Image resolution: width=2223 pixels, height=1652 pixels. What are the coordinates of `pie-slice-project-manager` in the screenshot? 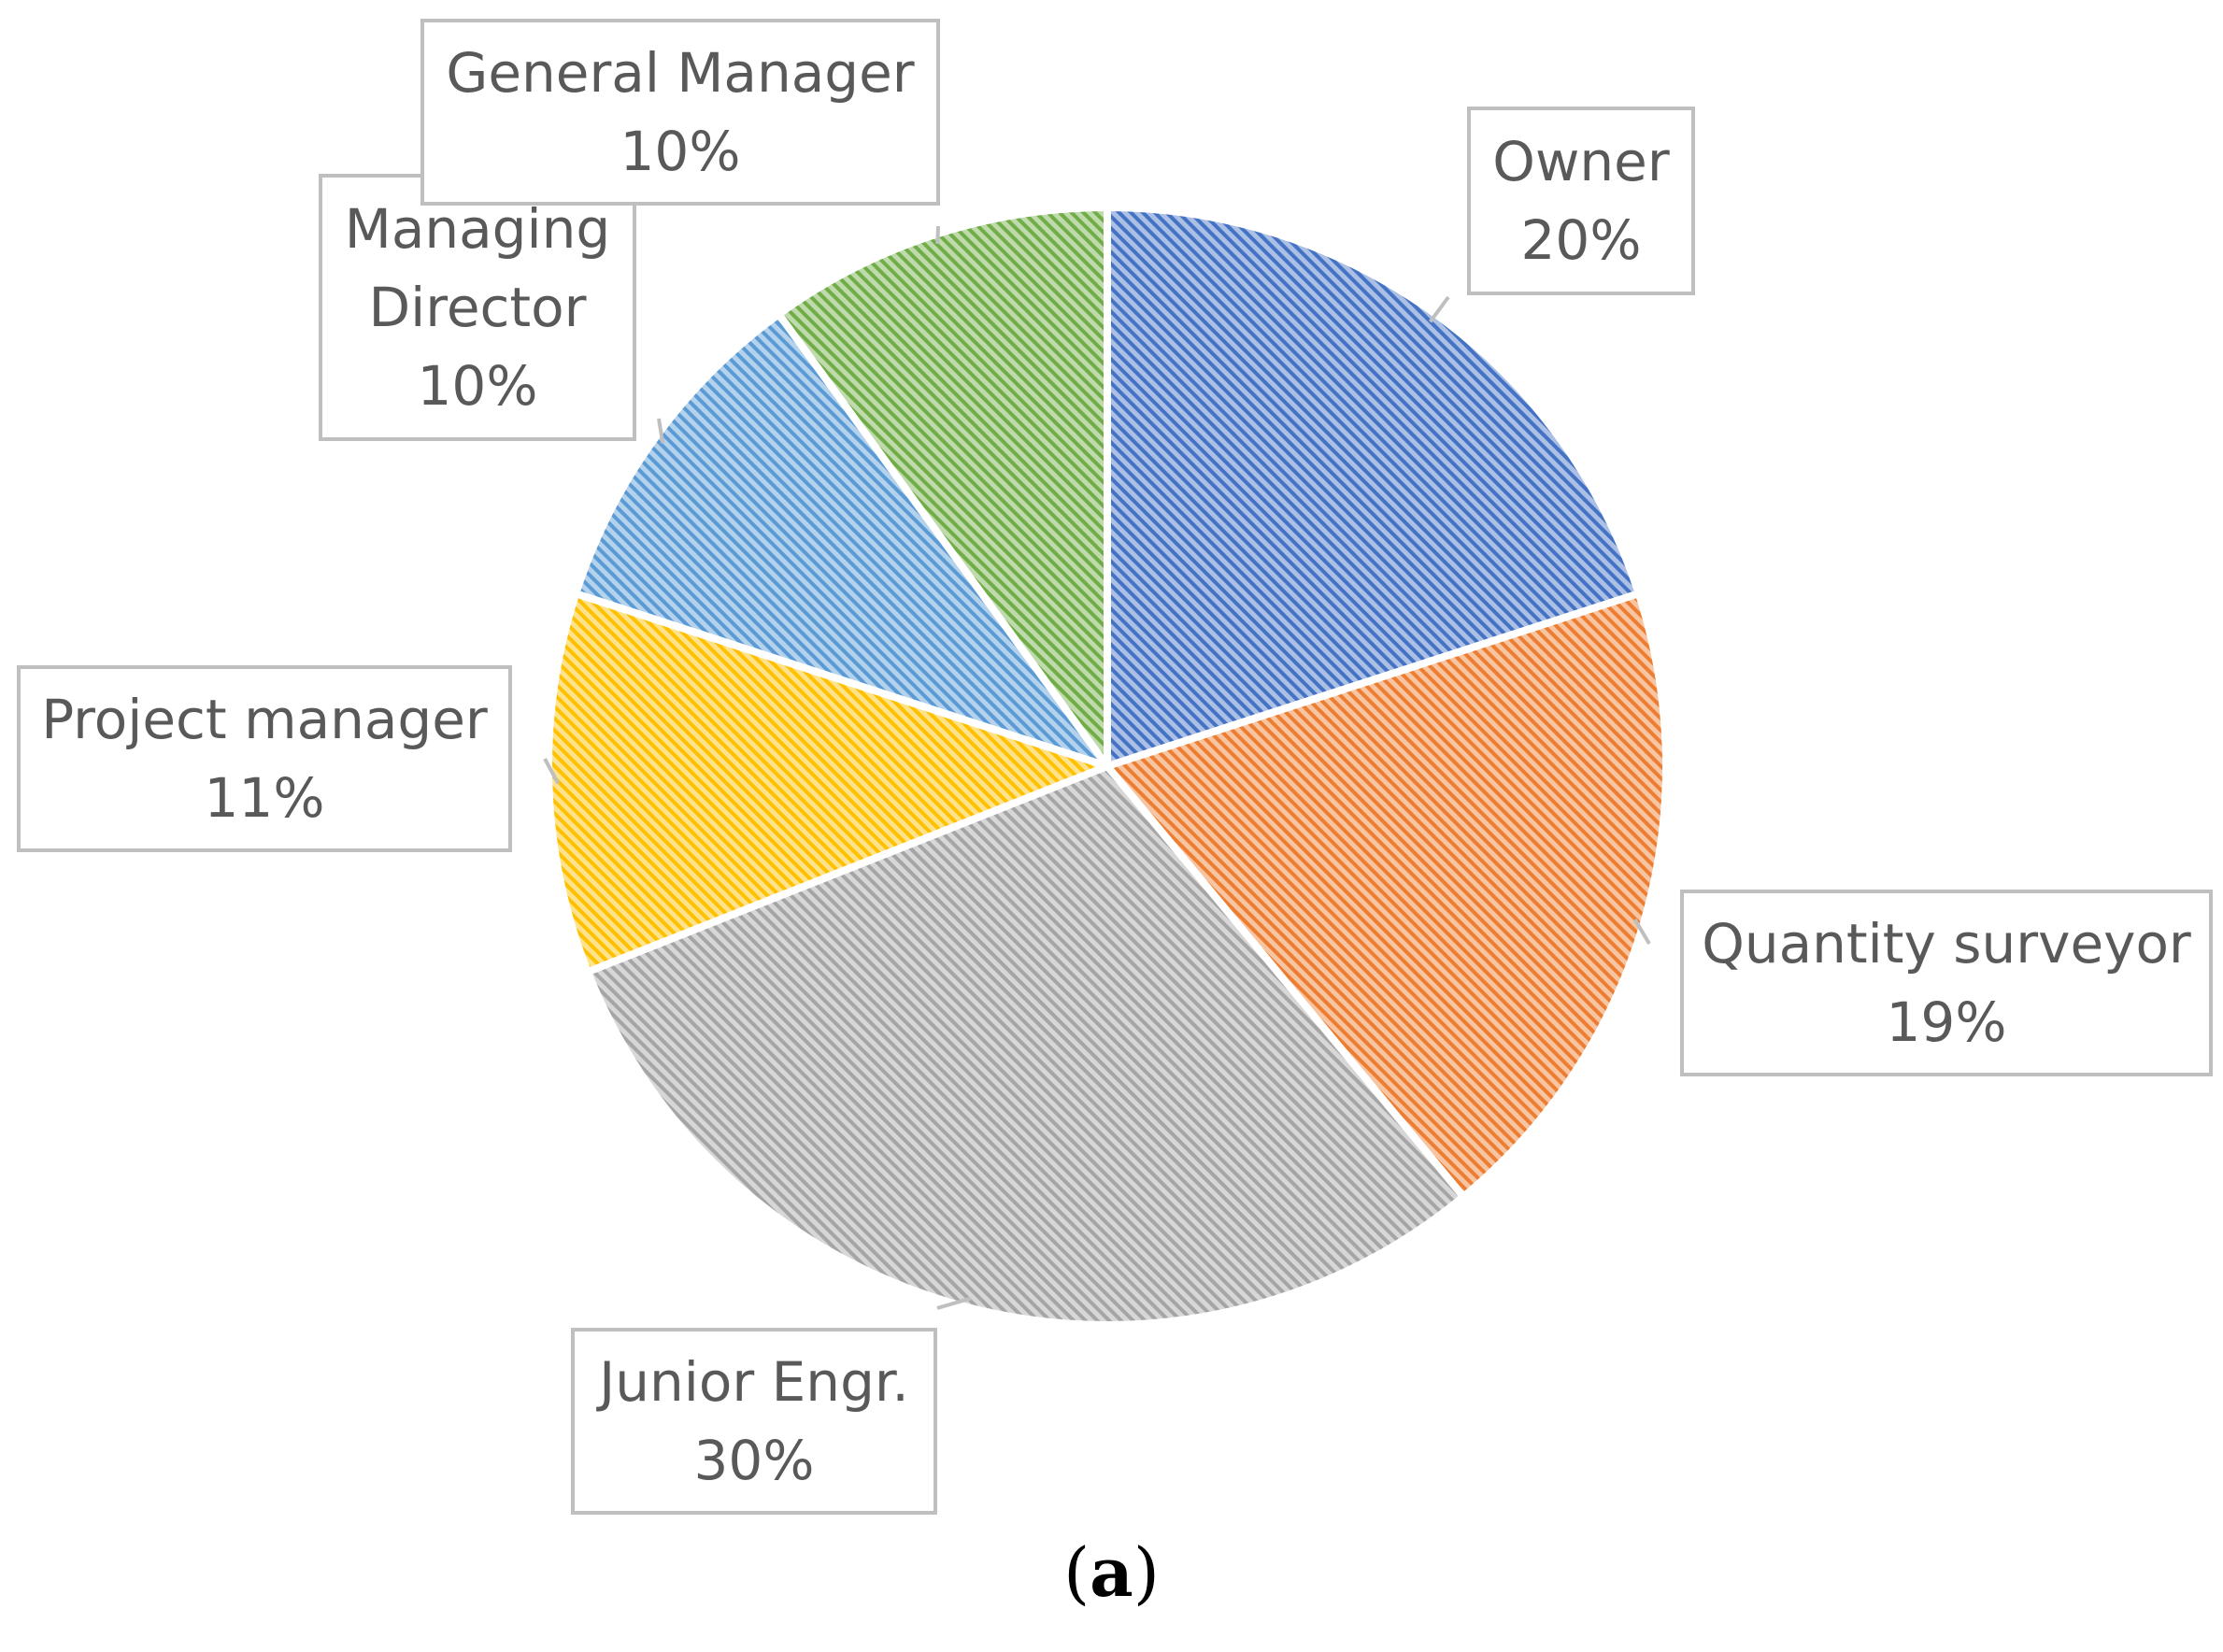 It's located at (828, 783).